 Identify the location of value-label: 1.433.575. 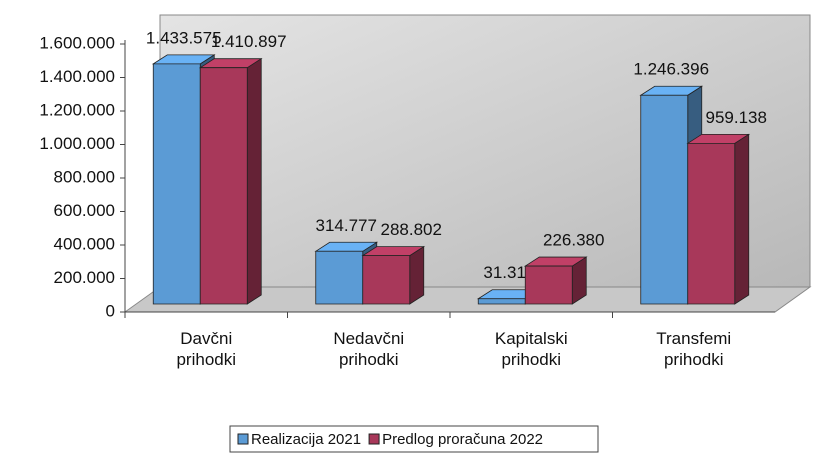
(184, 37).